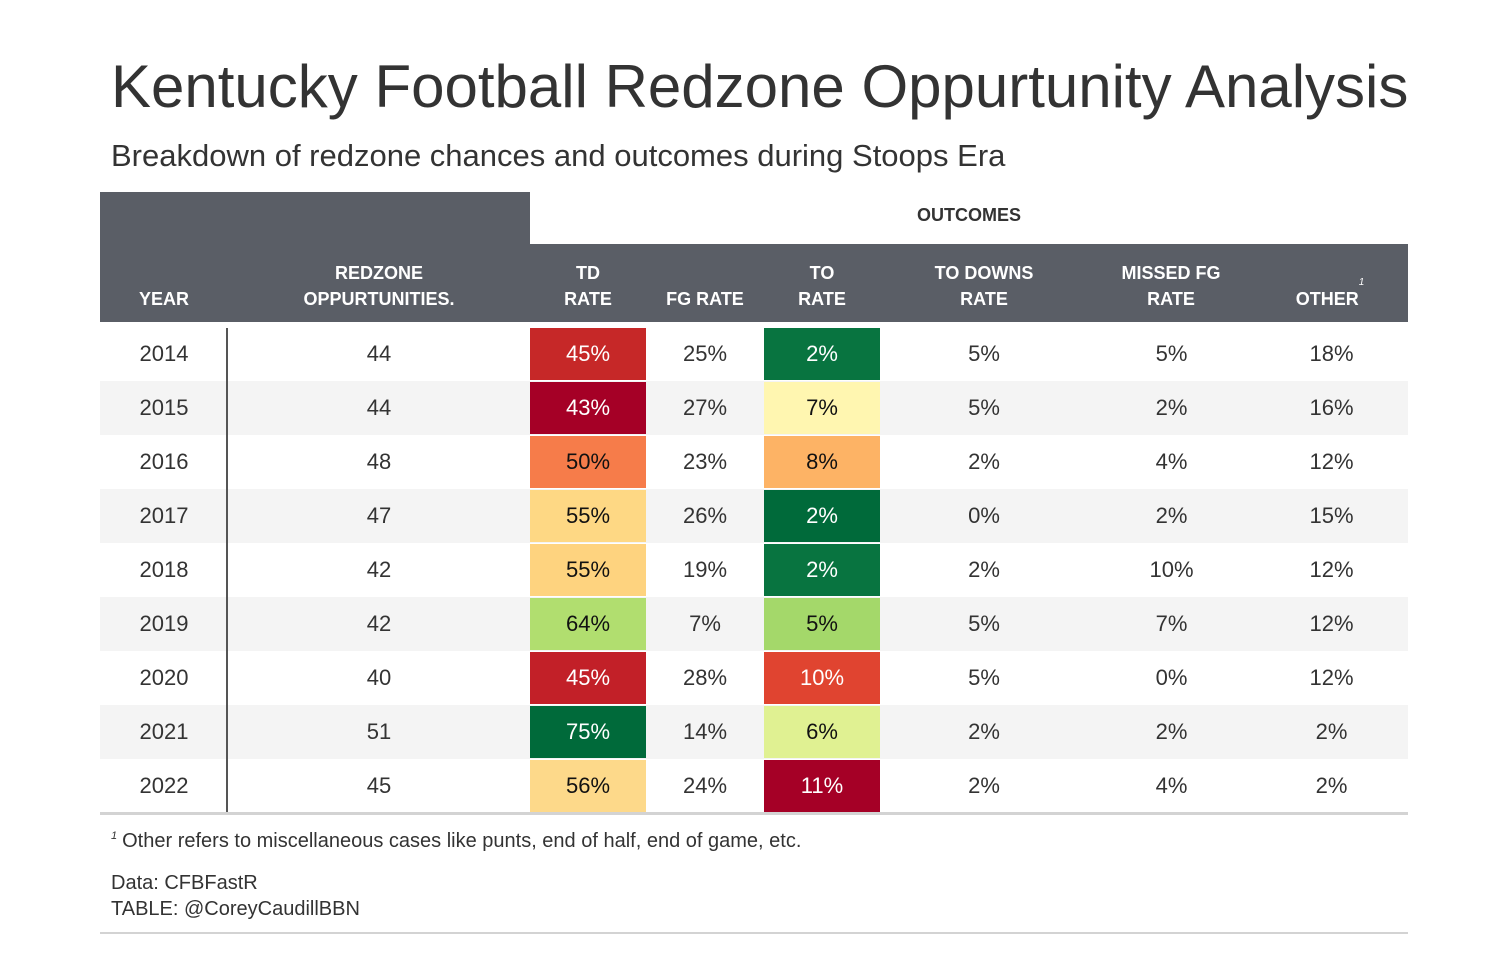  Describe the element at coordinates (1171, 353) in the screenshot. I see `cell-missed: 5%` at that location.